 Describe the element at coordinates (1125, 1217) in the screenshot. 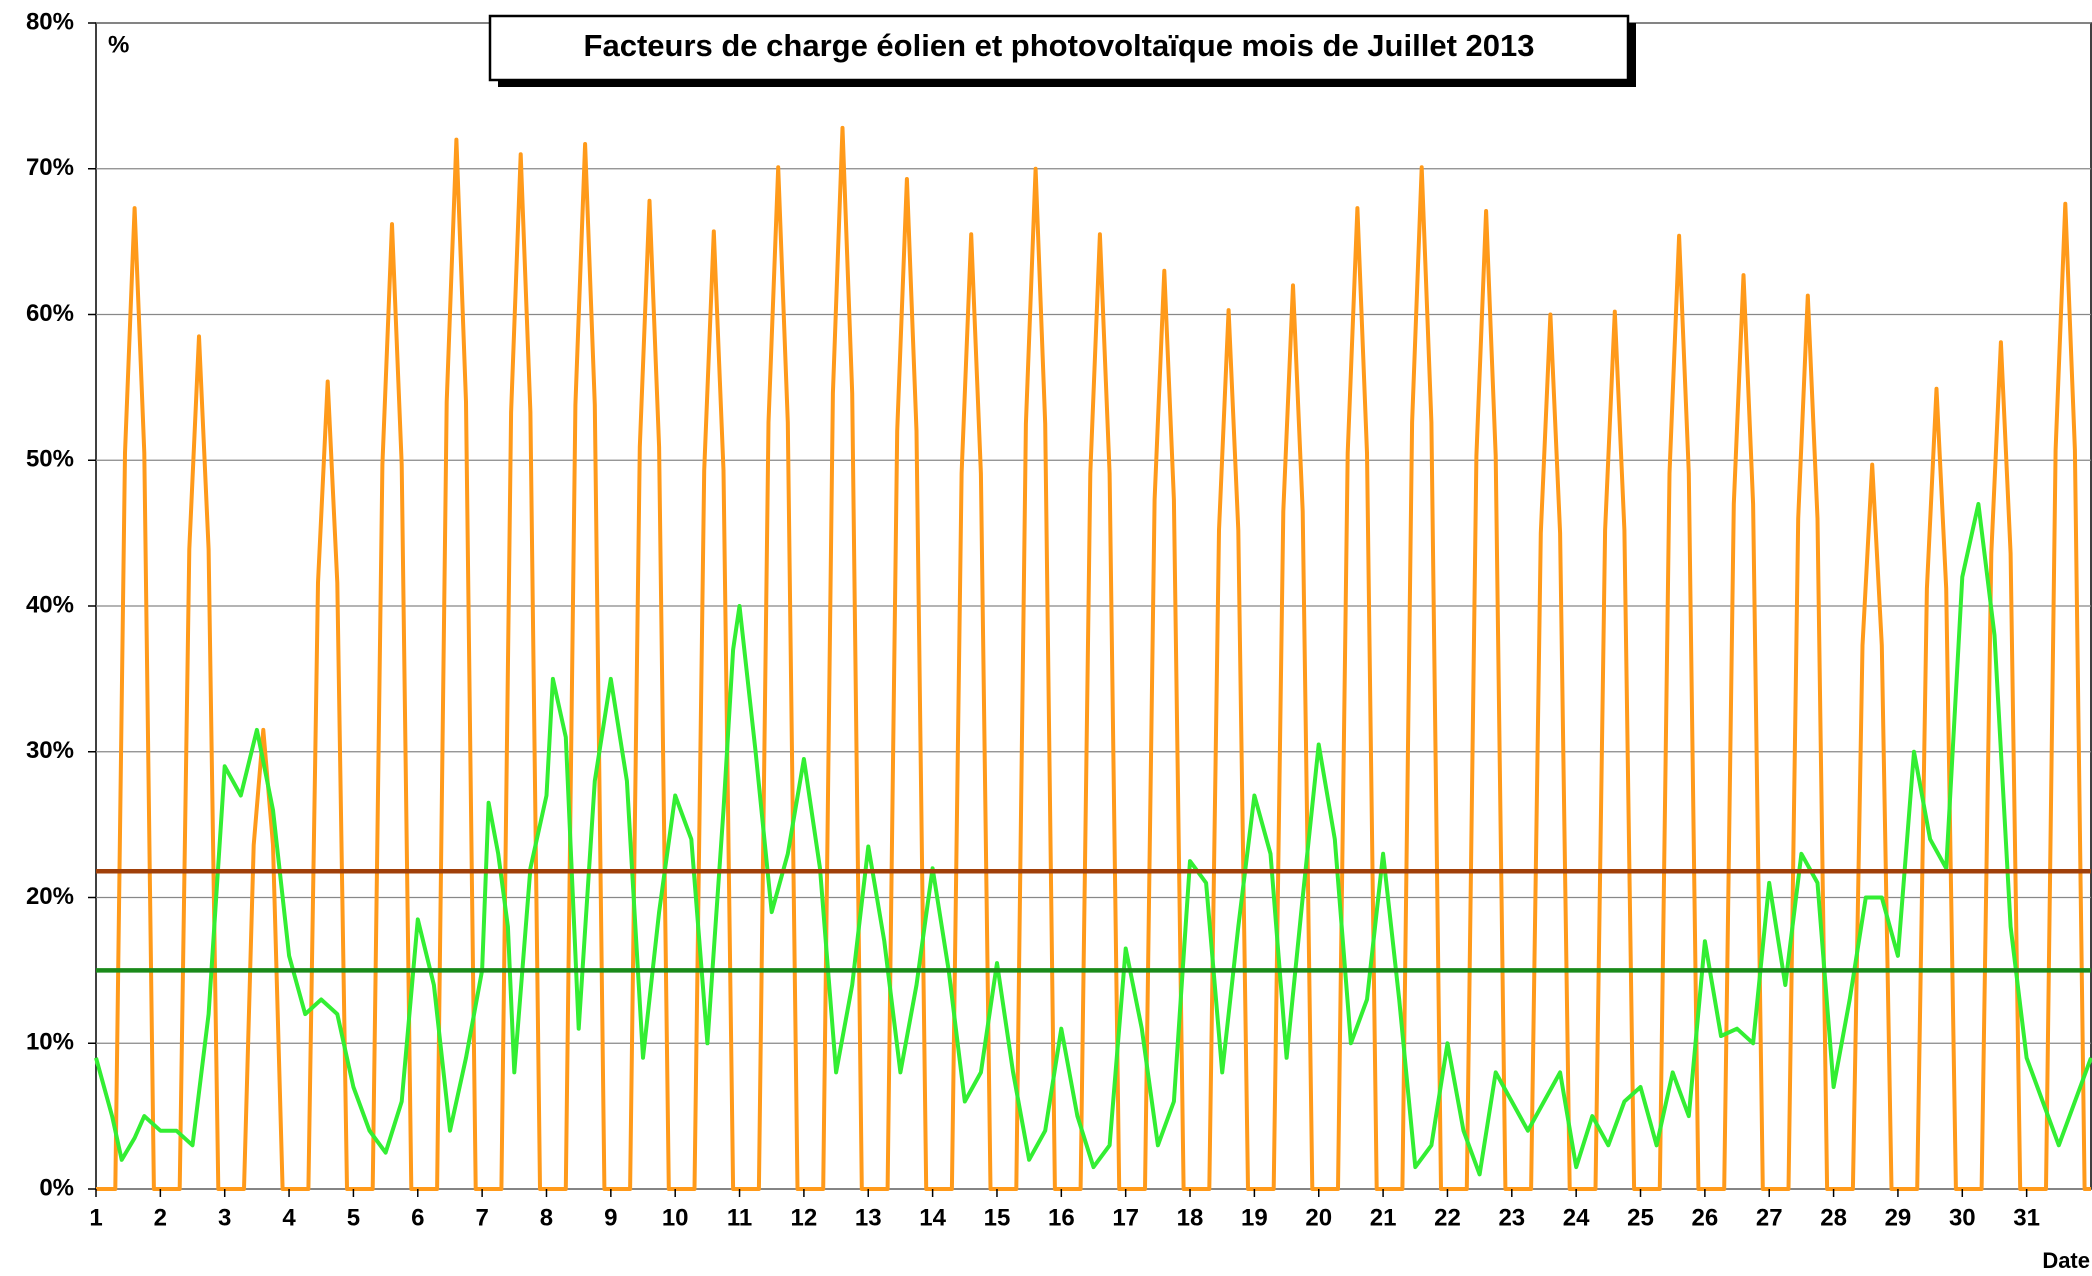

I see `x-tick-label: 17` at that location.